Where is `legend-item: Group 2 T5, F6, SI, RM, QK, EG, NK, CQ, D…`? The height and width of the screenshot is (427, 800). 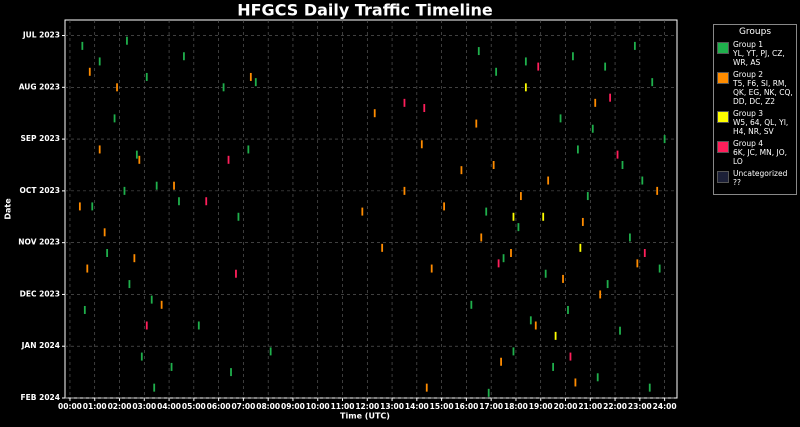
legend-item: Group 2 T5, F6, SI, RM, QK, EG, NK, CQ, D… is located at coordinates (755, 88).